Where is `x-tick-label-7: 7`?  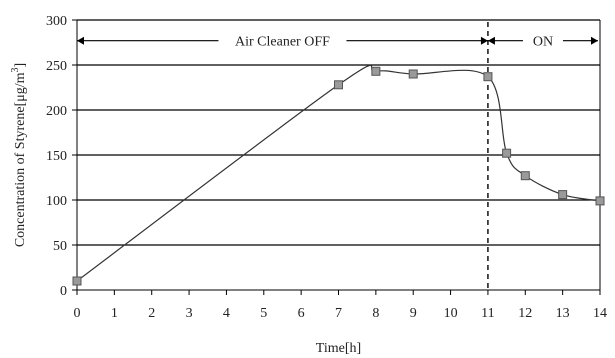
x-tick-label-7: 7 is located at coordinates (338, 313).